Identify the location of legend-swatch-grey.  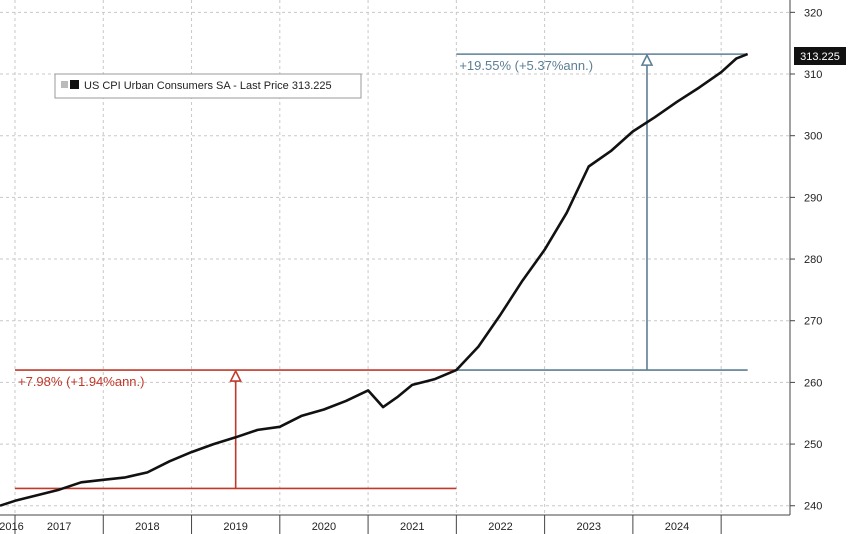
(64, 84).